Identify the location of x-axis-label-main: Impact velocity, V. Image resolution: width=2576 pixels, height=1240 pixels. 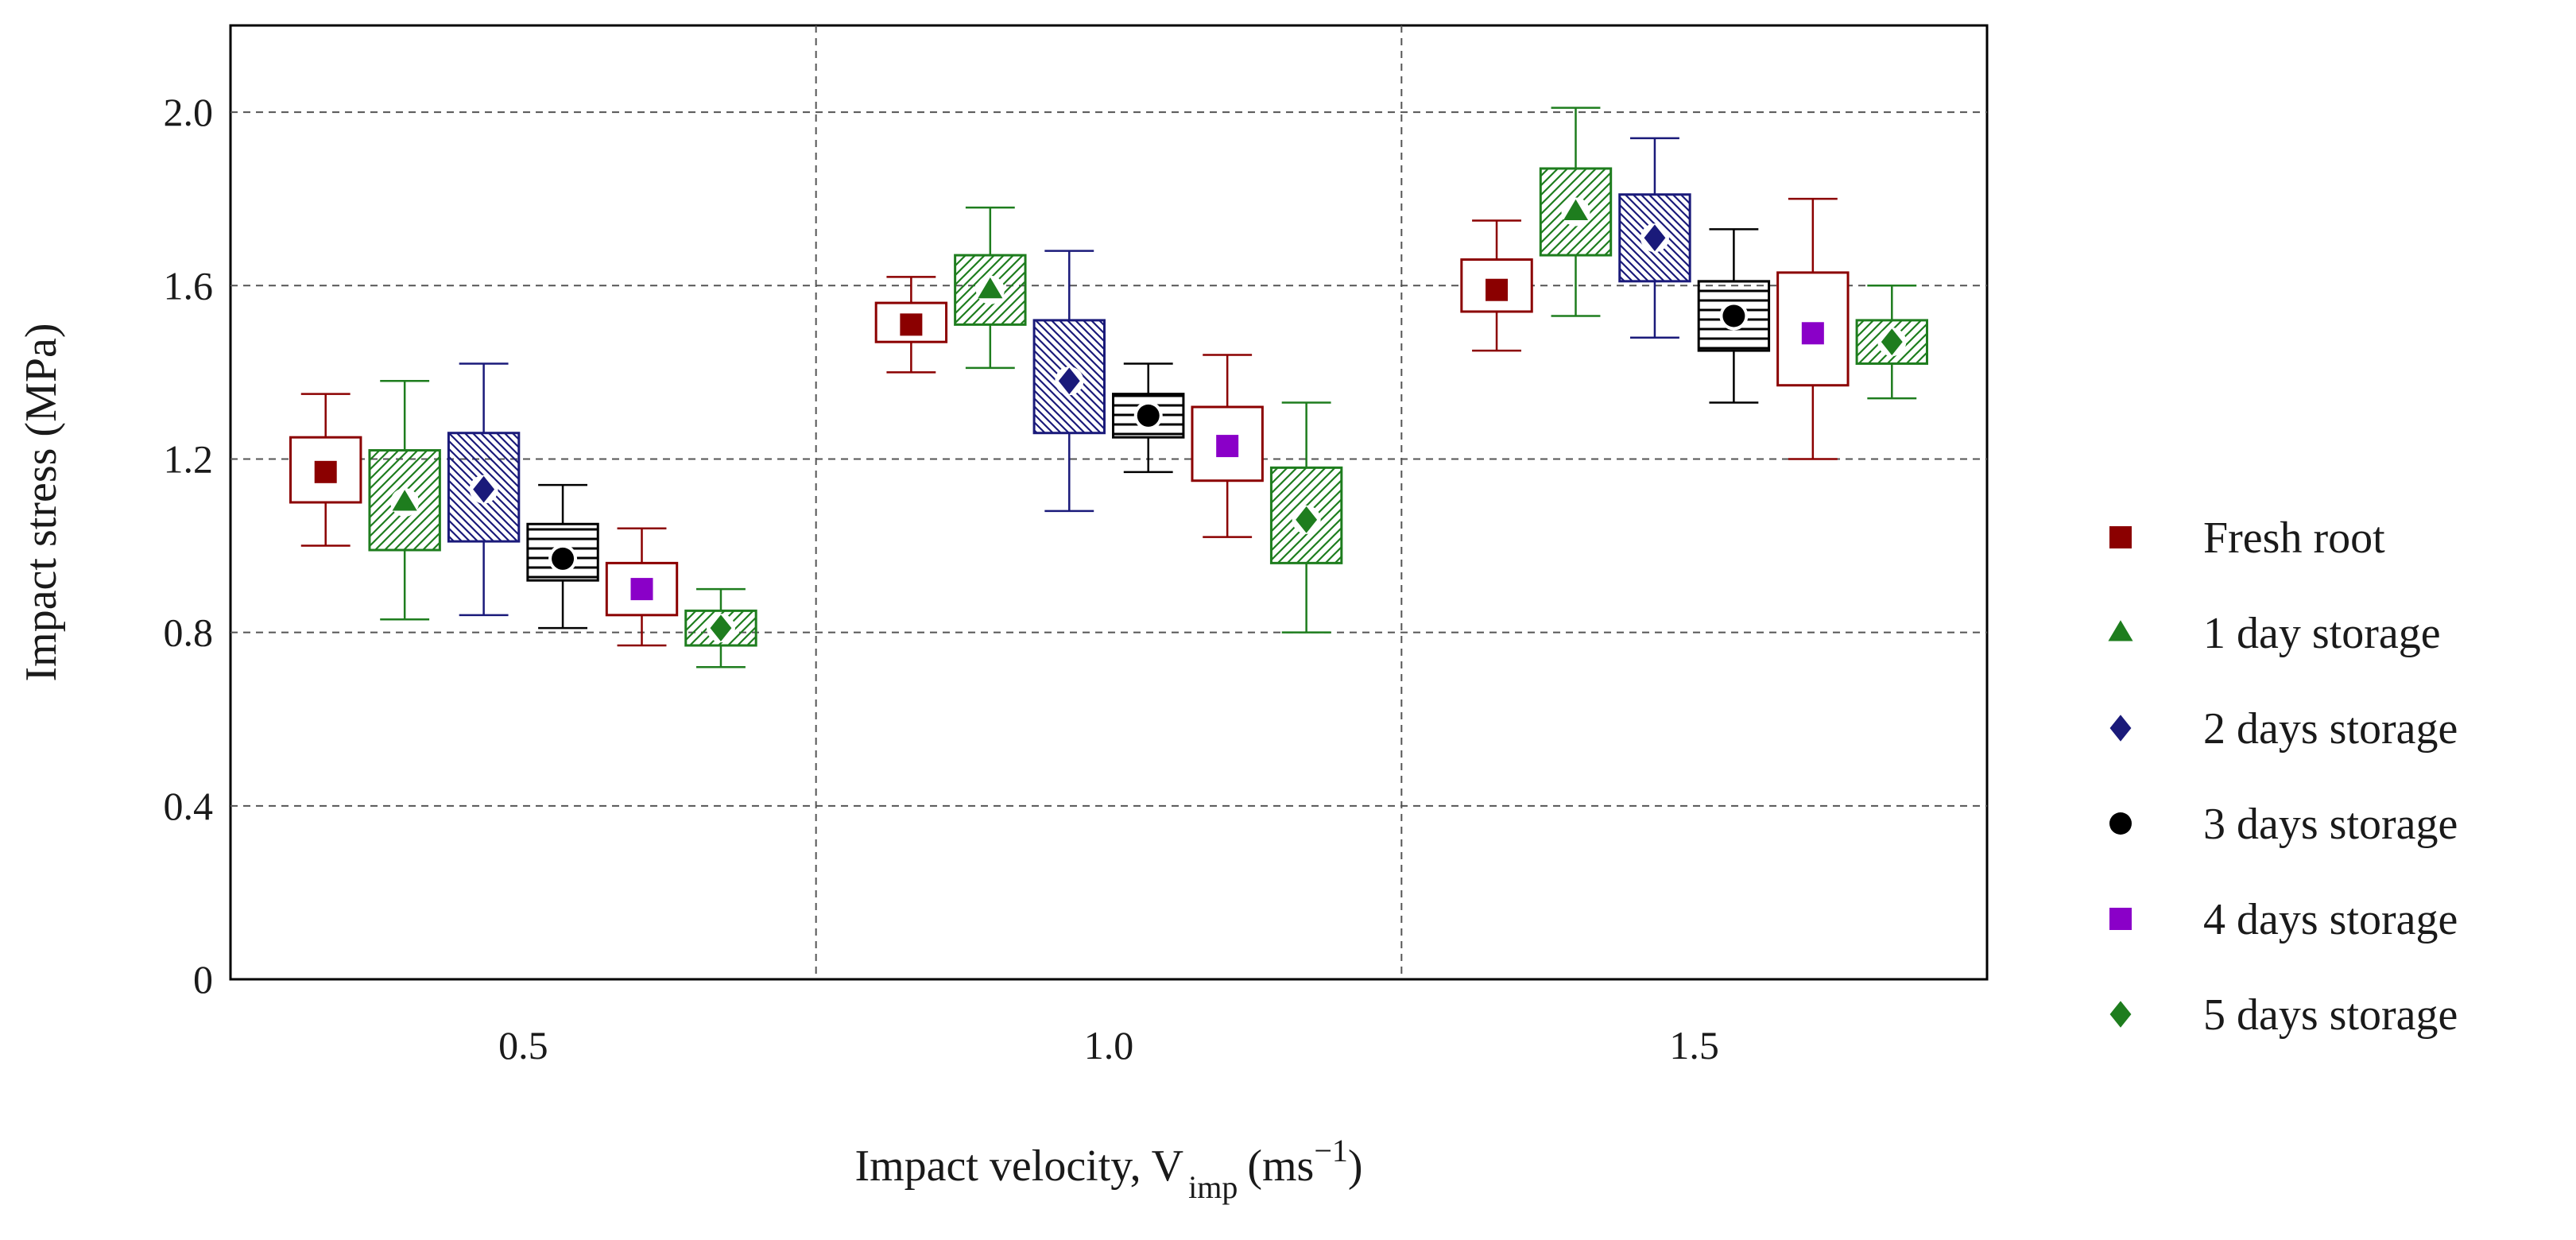
(1018, 1166).